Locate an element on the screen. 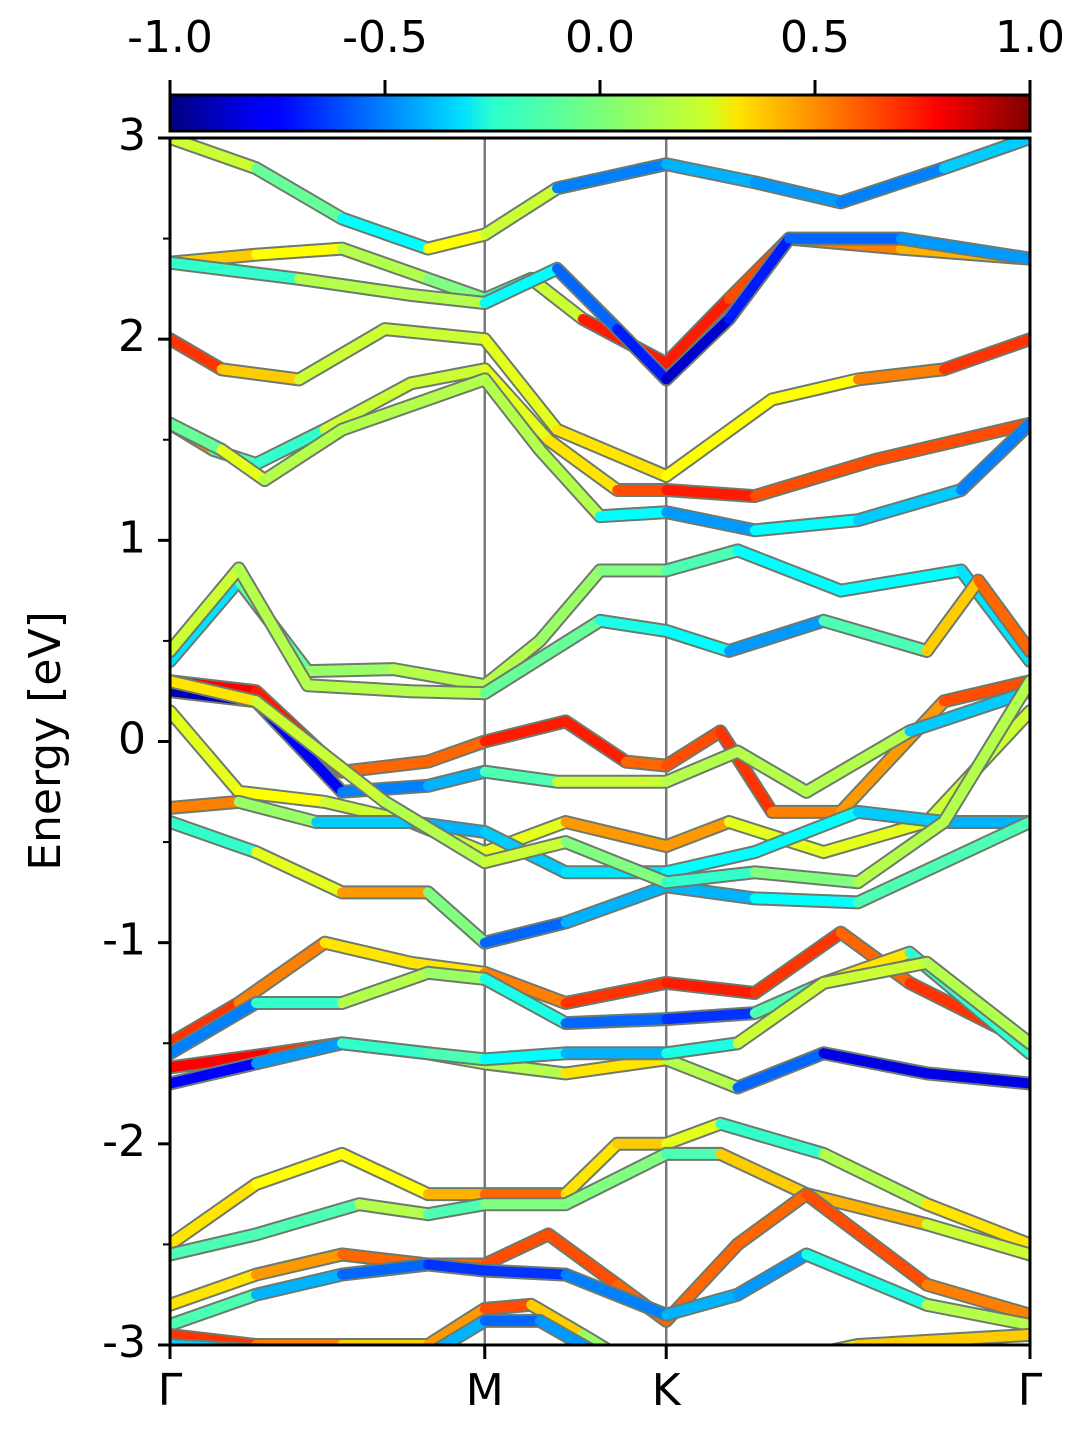  colorbar: -1.0 -0.5 0.0 0.5 1.0 is located at coordinates (596, 72).